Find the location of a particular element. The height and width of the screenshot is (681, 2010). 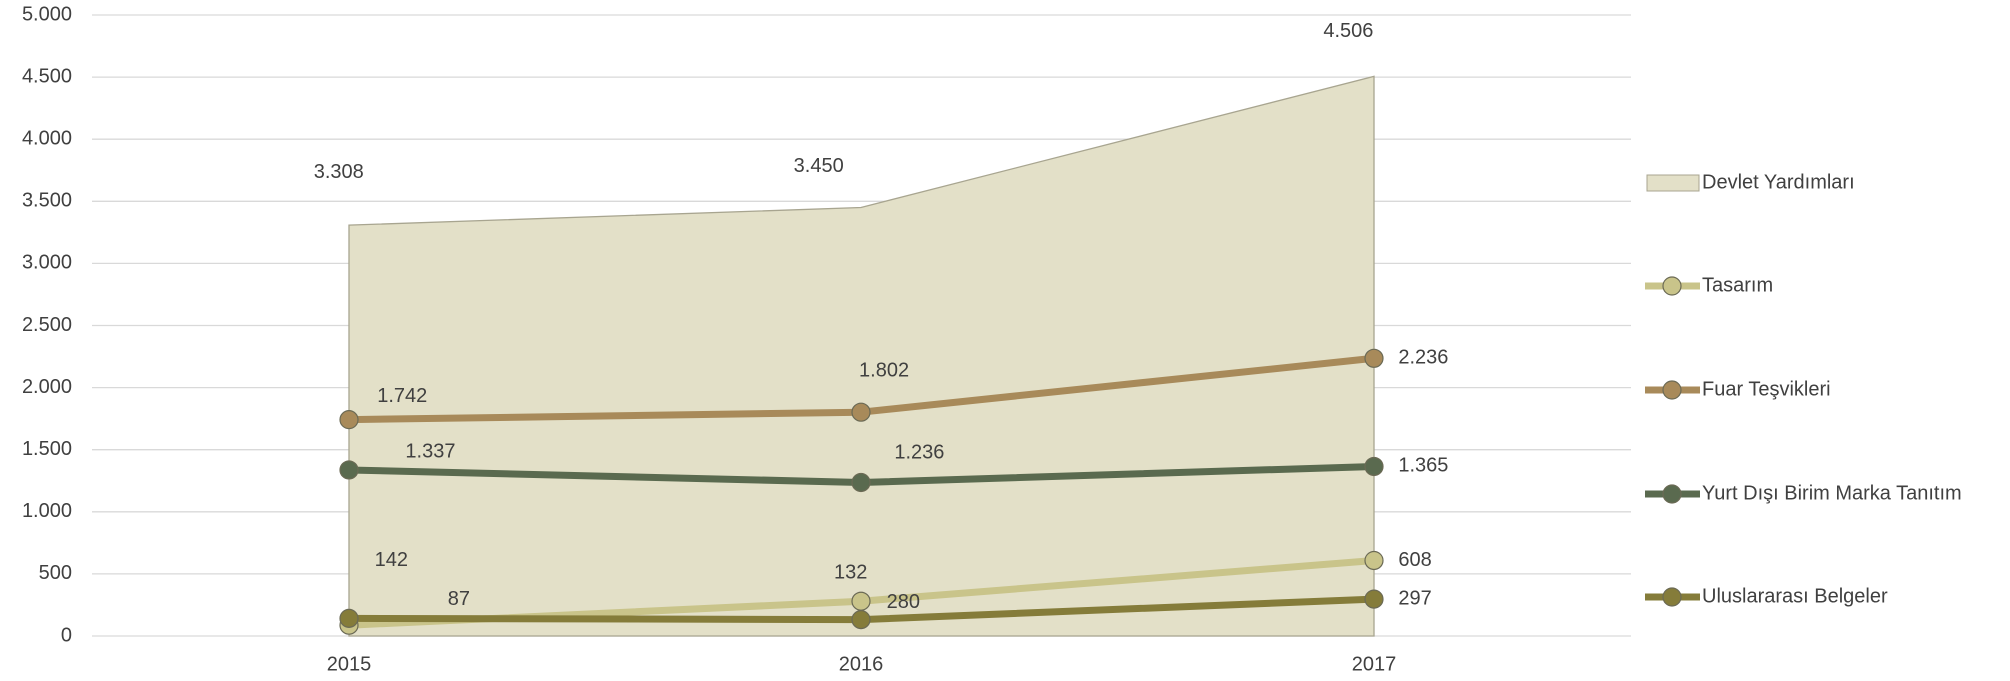

y-tick-label: 500 is located at coordinates (55, 573).